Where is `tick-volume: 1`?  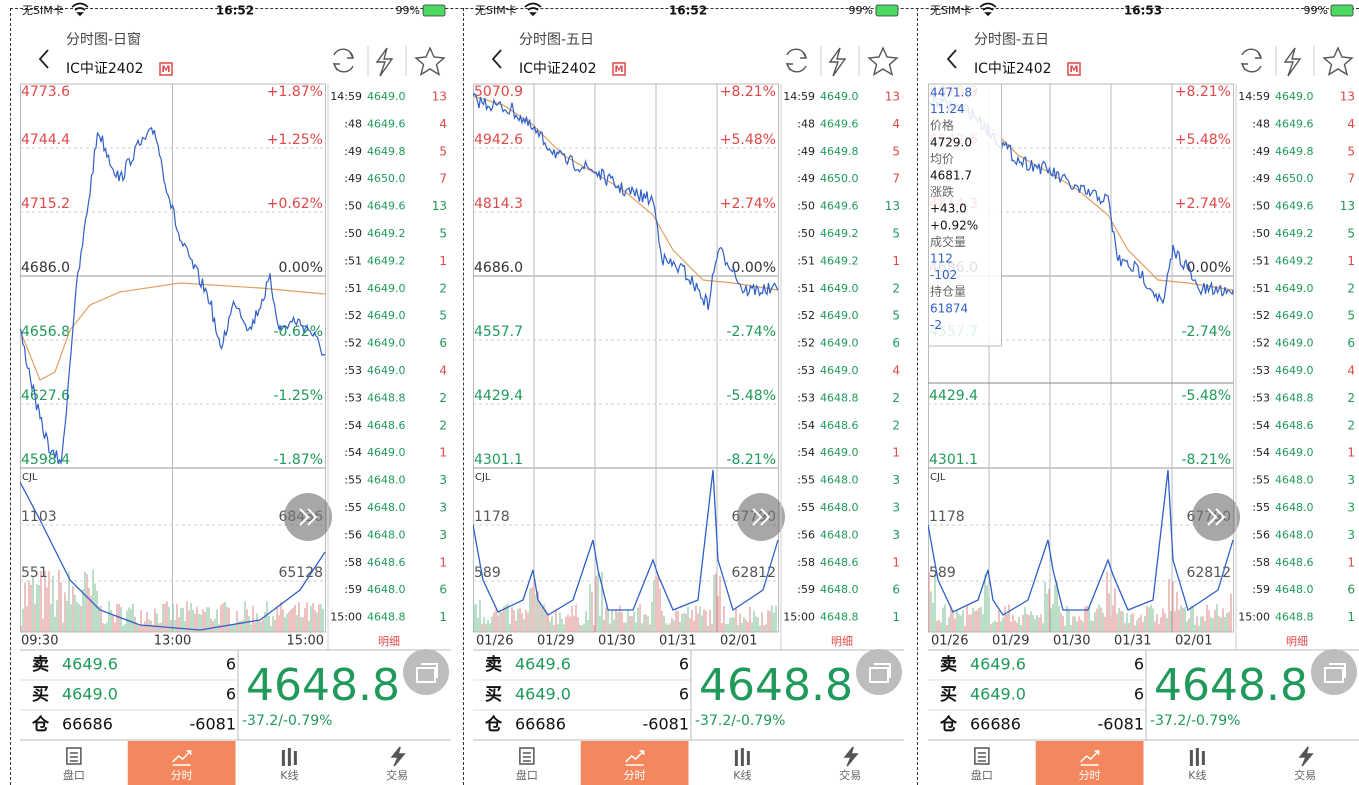
tick-volume: 1 is located at coordinates (443, 562).